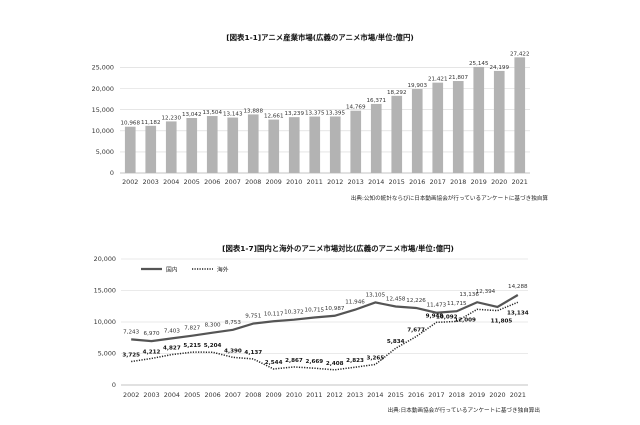  Describe the element at coordinates (396, 342) in the screenshot. I see `overseas-data-label: 5,834` at that location.